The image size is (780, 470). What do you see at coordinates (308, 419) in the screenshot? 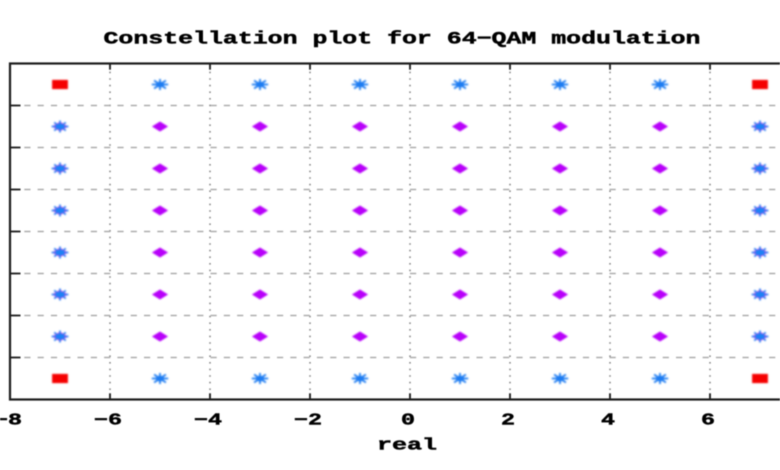
I see `svg-text: −2` at bounding box center [308, 419].